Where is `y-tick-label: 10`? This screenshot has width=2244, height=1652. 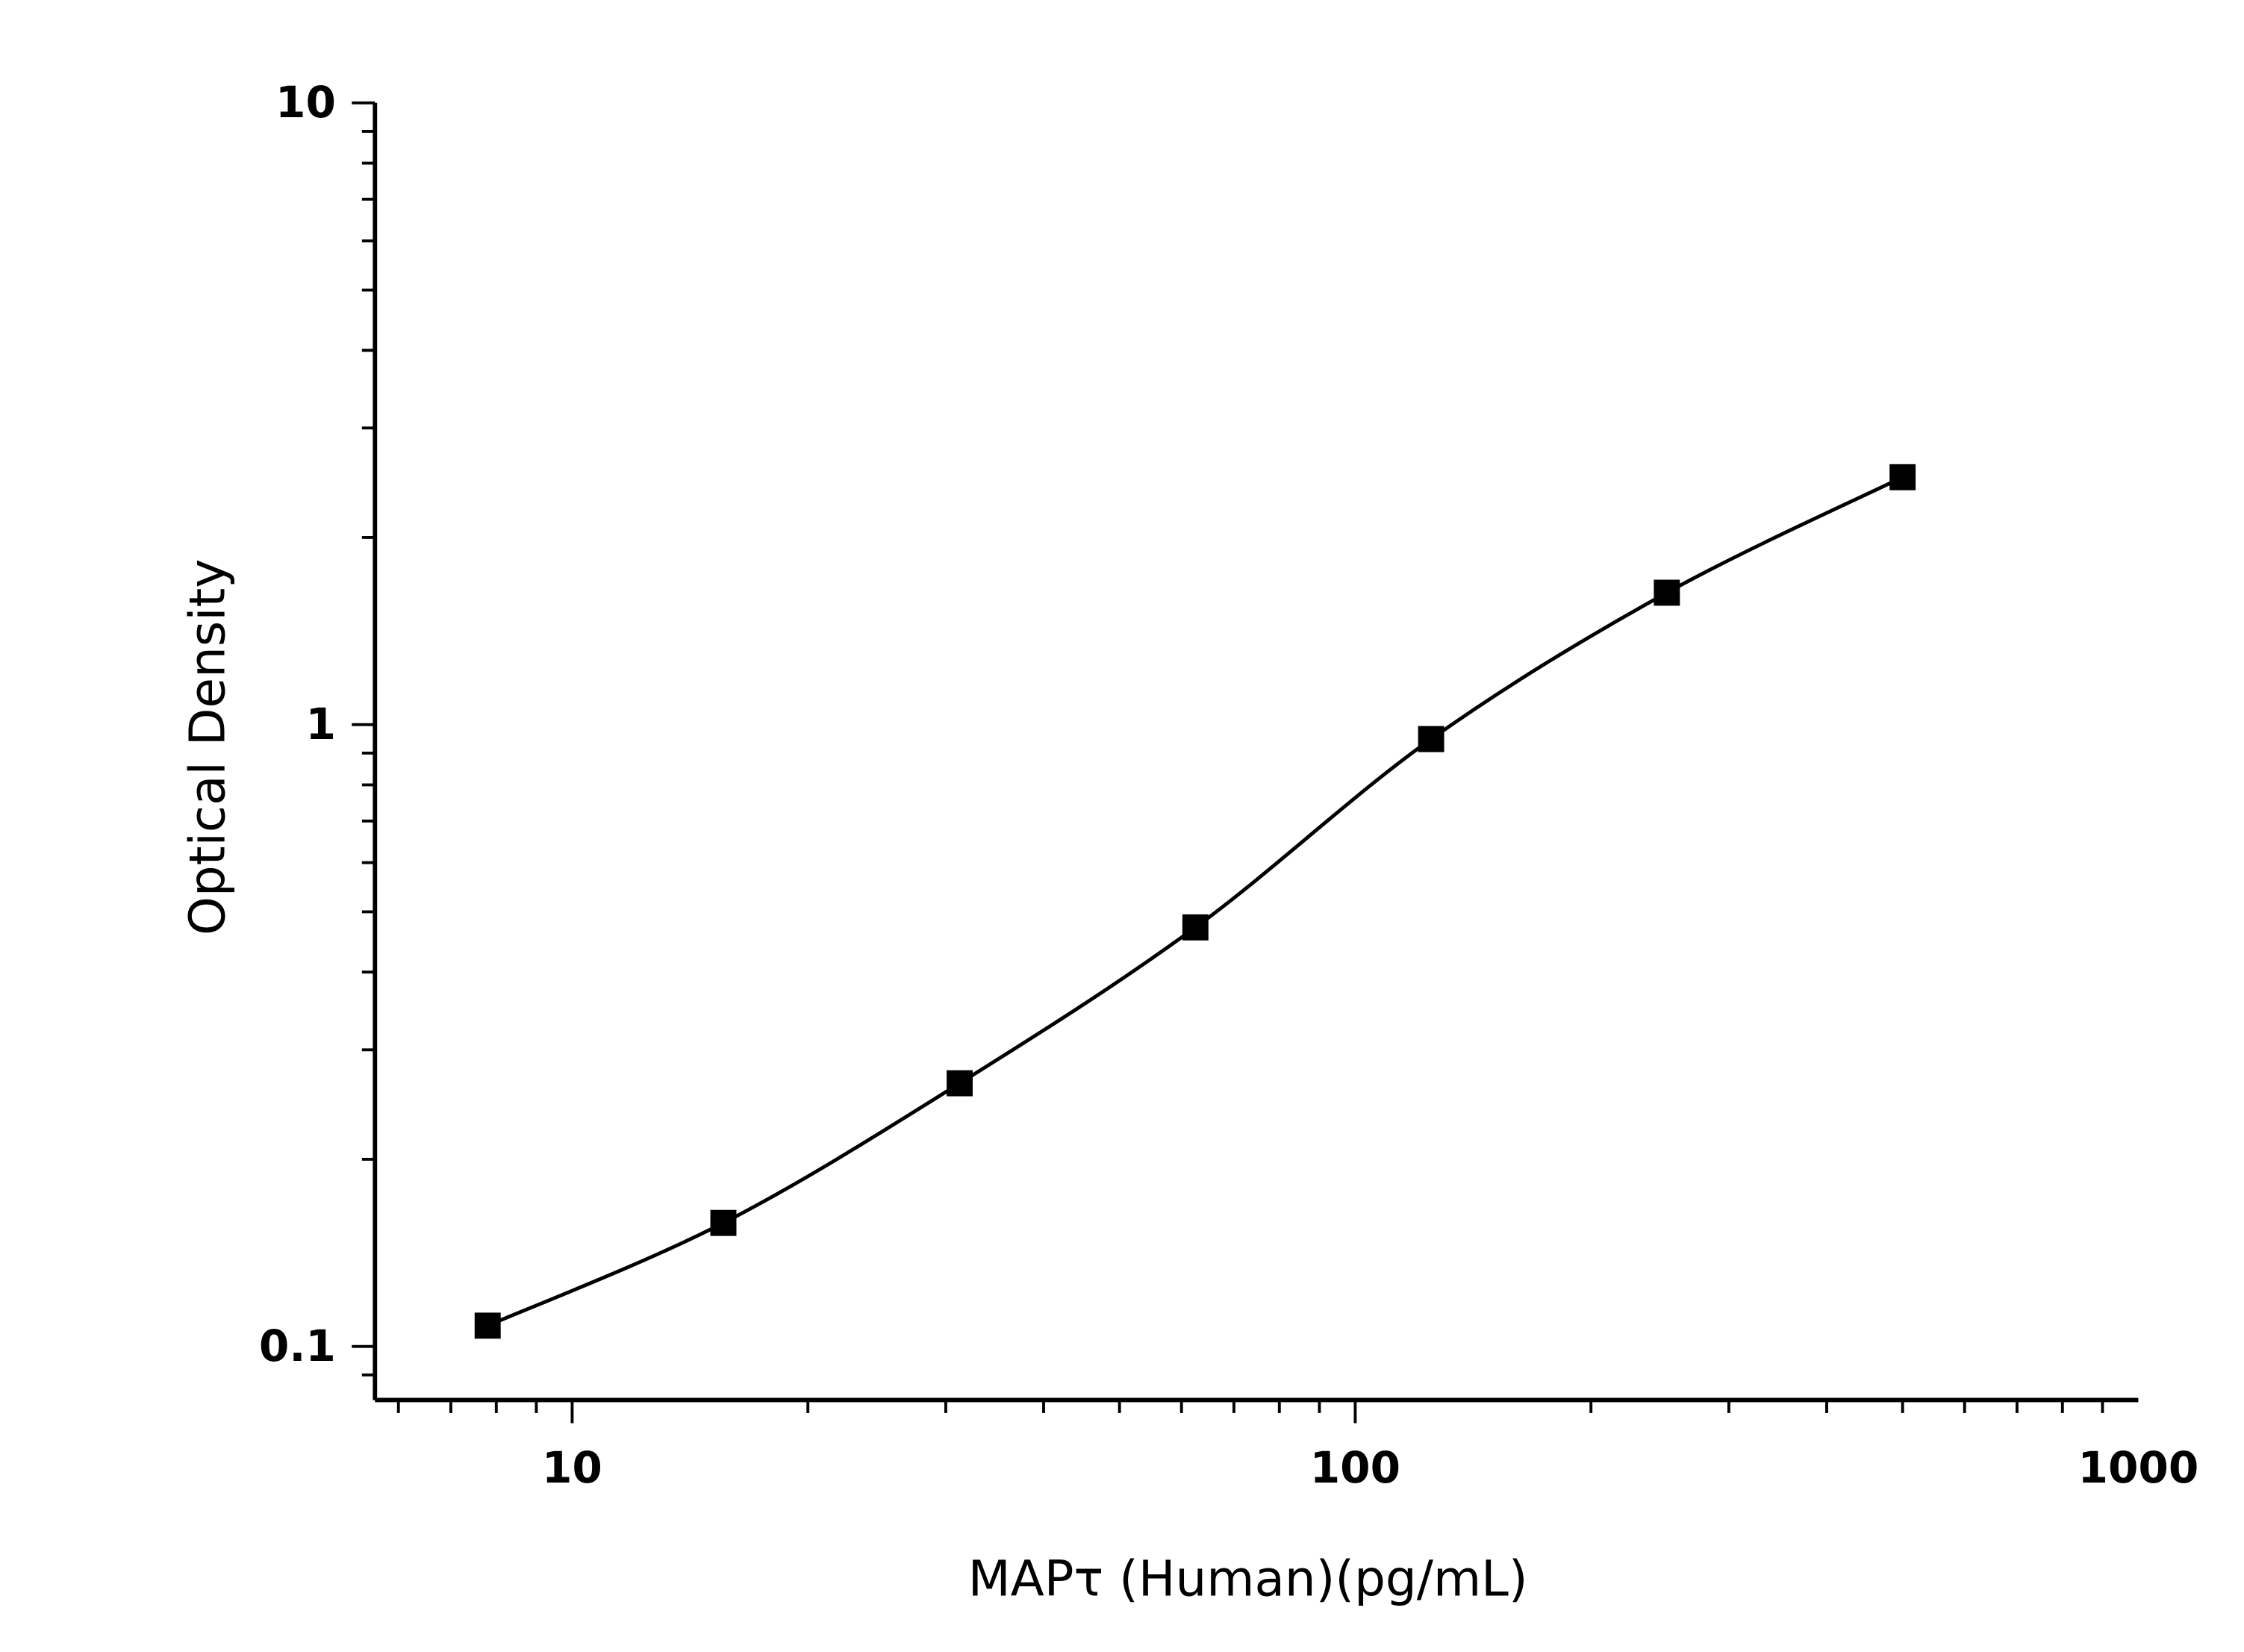
y-tick-label: 10 is located at coordinates (305, 103).